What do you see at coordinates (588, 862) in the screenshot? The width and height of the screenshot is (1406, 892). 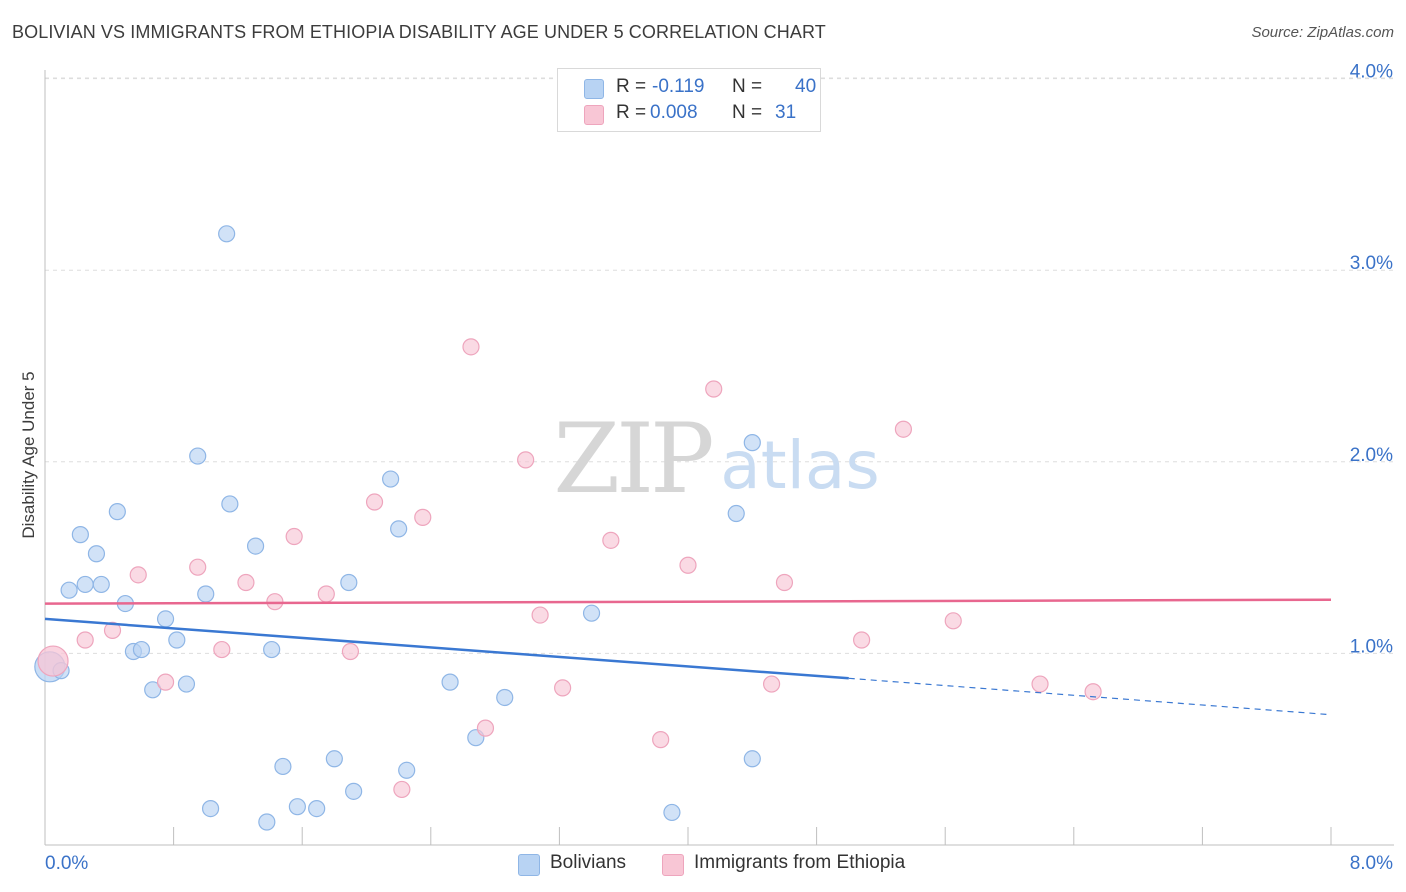 I see `legend-label-bolivians: Bolivians` at bounding box center [588, 862].